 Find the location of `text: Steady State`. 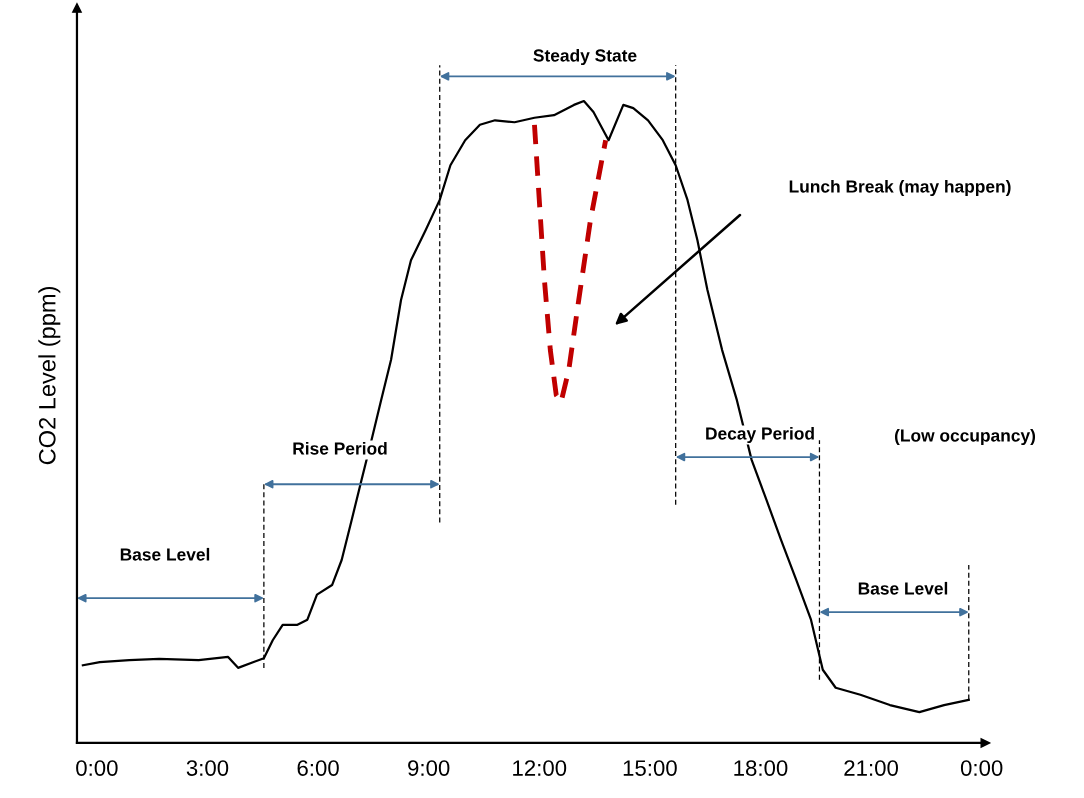

text: Steady State is located at coordinates (585, 57).